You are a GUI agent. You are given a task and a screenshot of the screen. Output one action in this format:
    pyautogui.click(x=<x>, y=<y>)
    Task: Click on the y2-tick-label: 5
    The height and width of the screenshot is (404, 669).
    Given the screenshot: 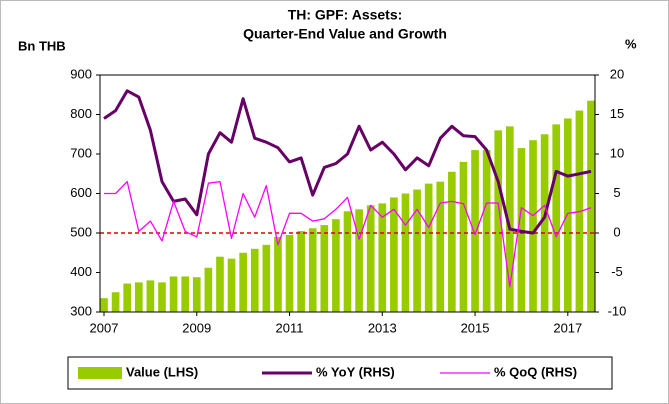 What is the action you would take?
    pyautogui.click(x=616, y=192)
    